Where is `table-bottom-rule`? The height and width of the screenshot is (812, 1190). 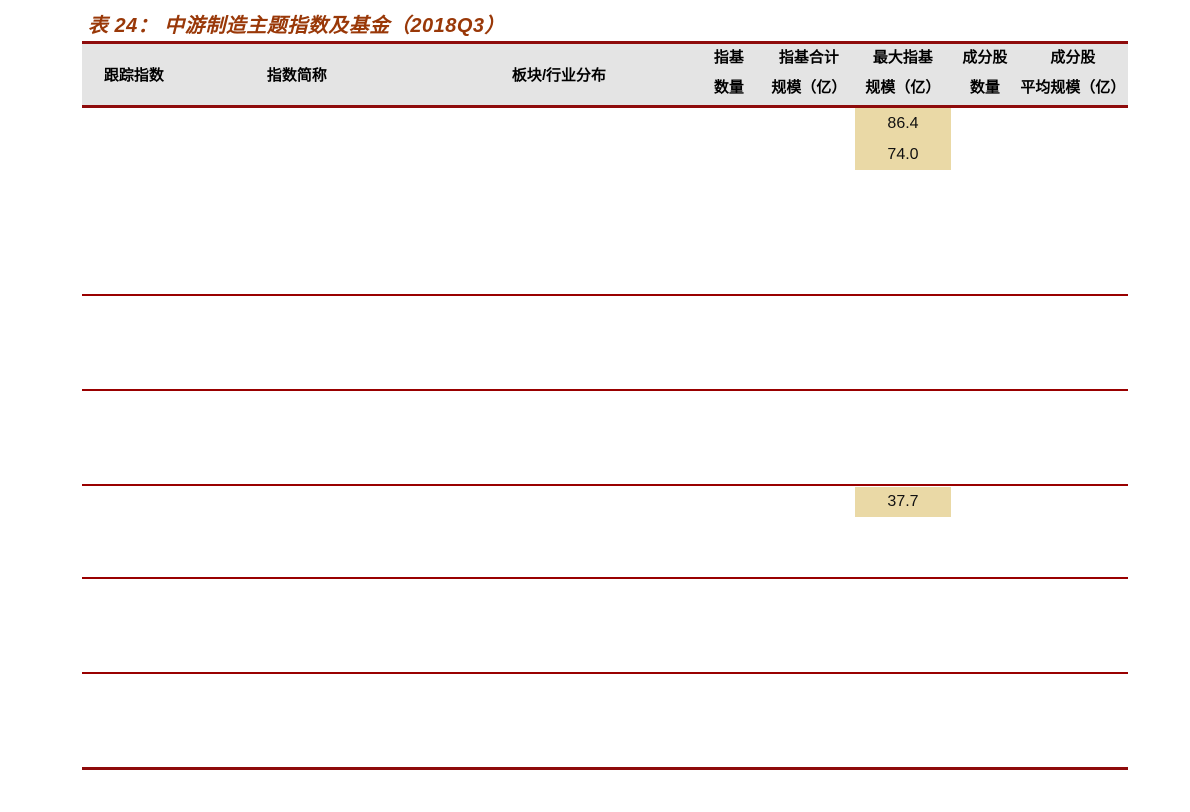 table-bottom-rule is located at coordinates (605, 768).